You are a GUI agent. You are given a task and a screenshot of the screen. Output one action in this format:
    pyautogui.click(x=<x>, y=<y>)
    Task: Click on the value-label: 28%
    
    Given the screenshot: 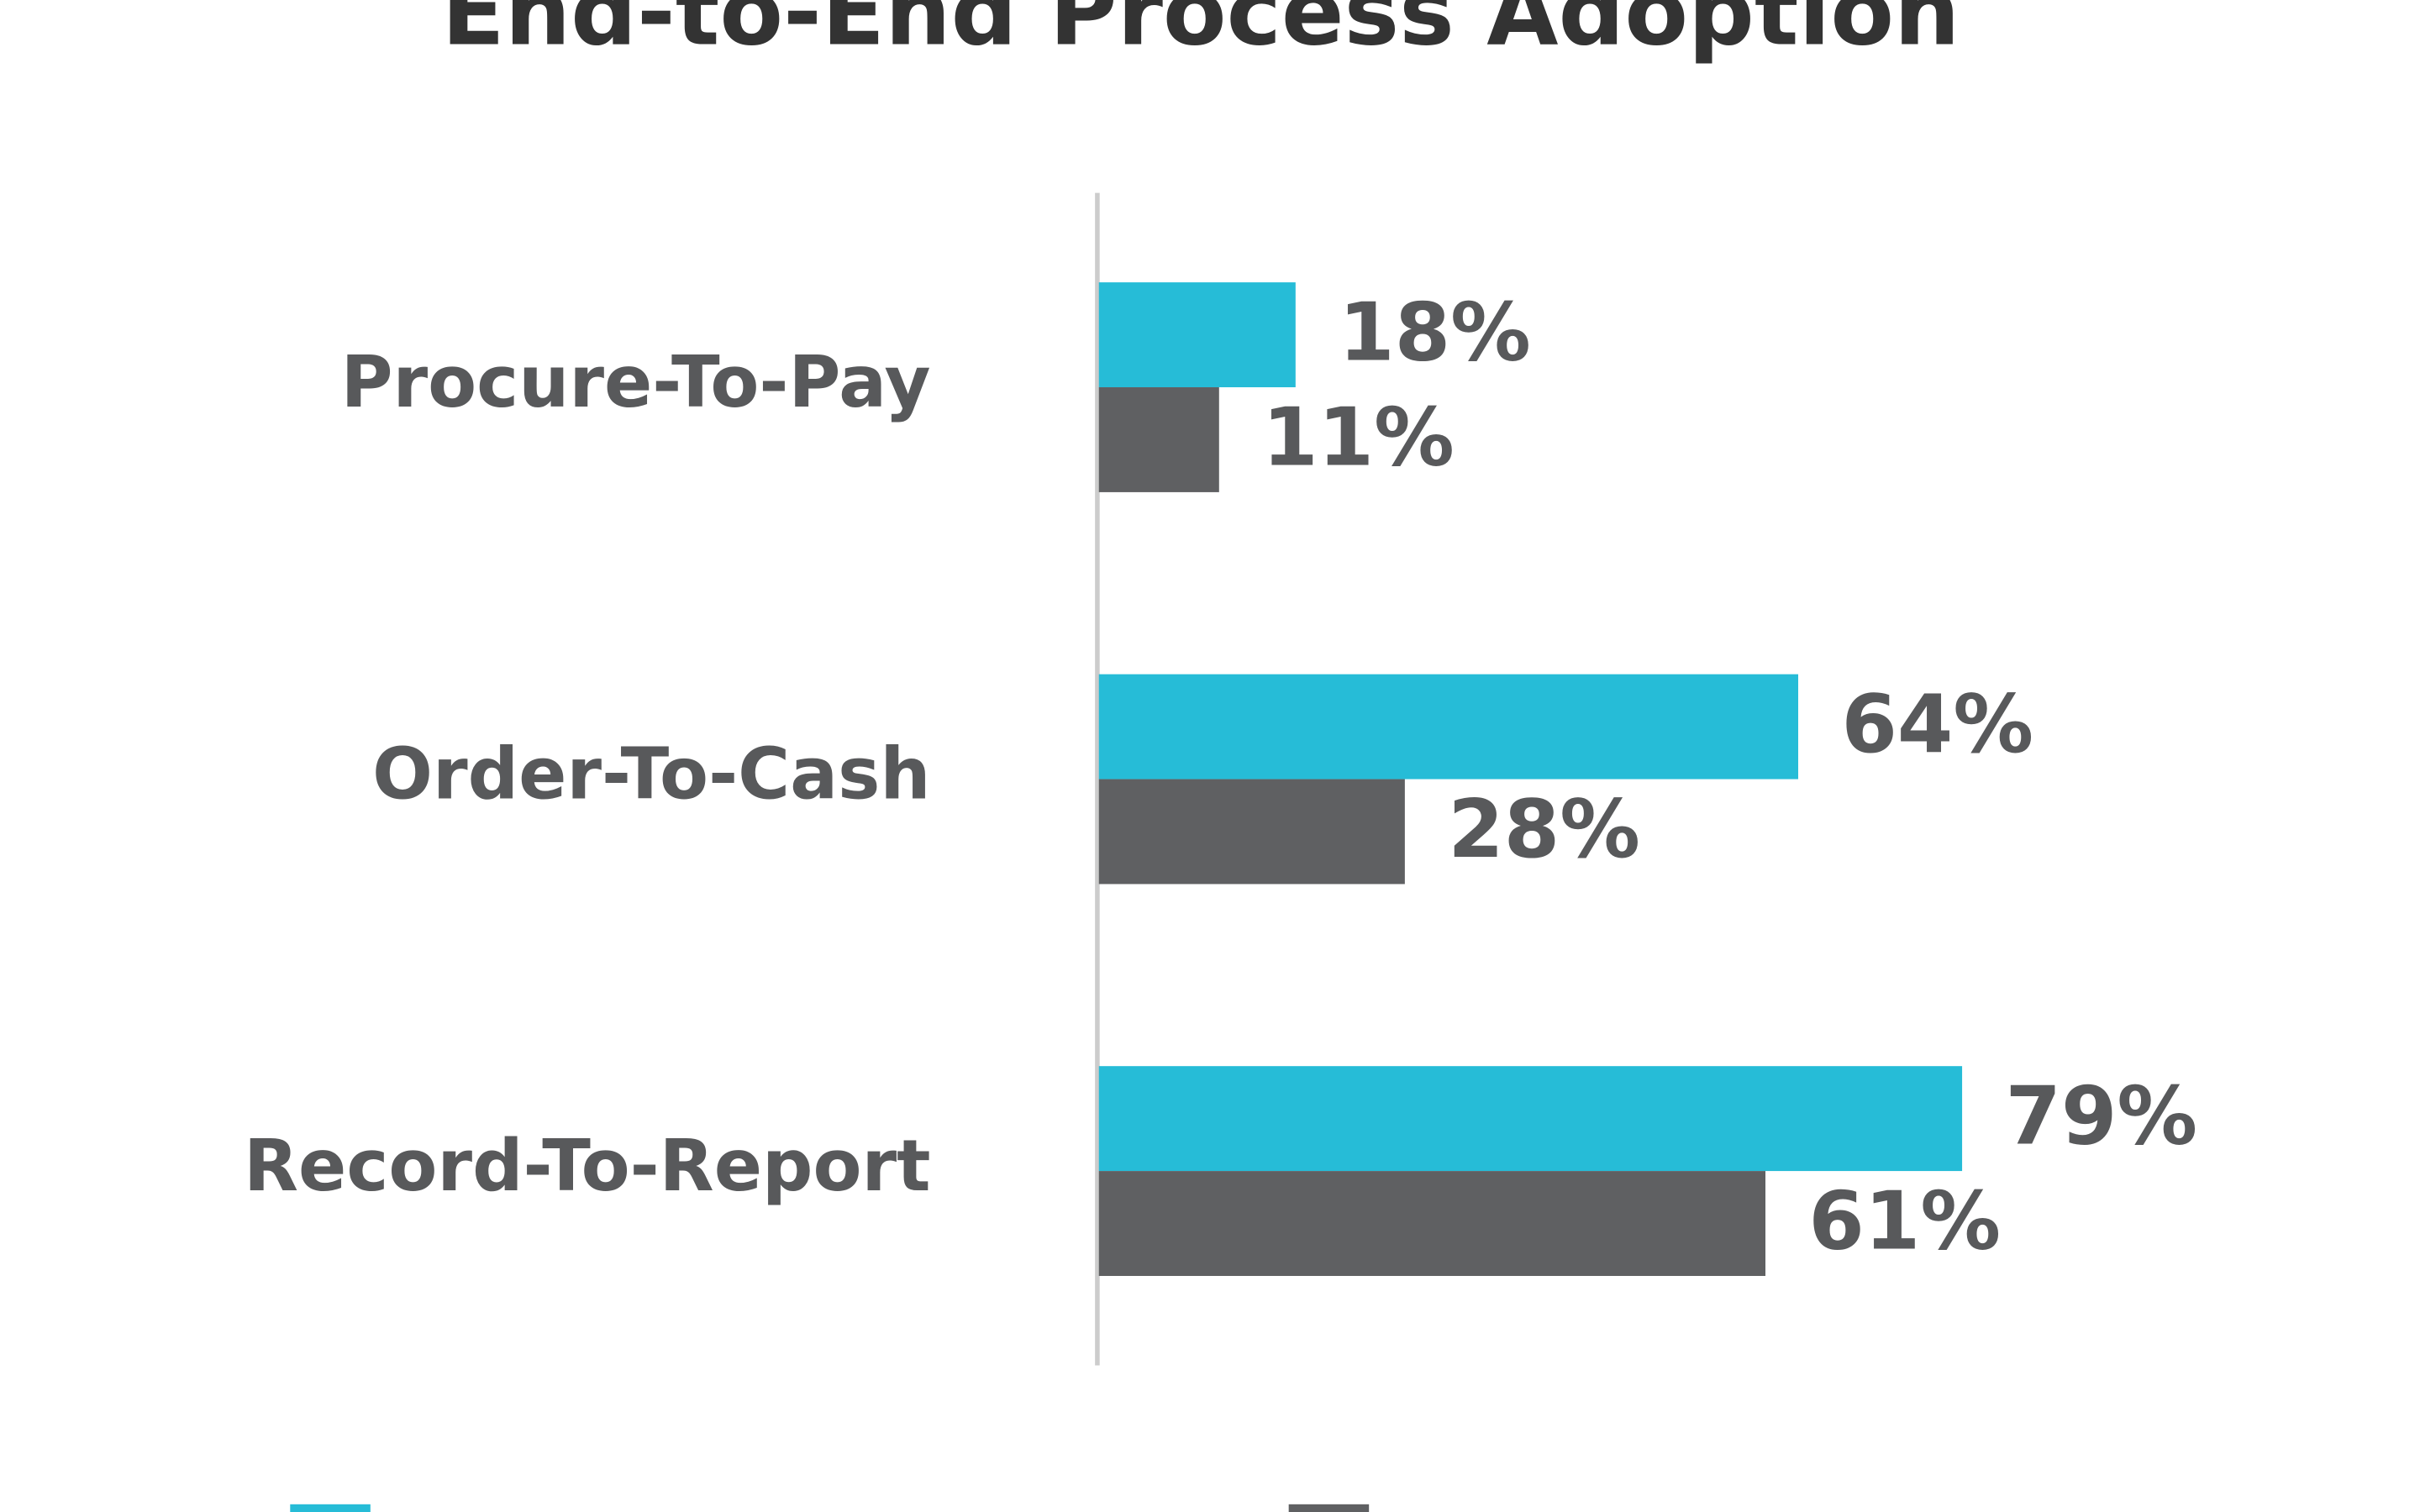 What is the action you would take?
    pyautogui.click(x=1544, y=829)
    